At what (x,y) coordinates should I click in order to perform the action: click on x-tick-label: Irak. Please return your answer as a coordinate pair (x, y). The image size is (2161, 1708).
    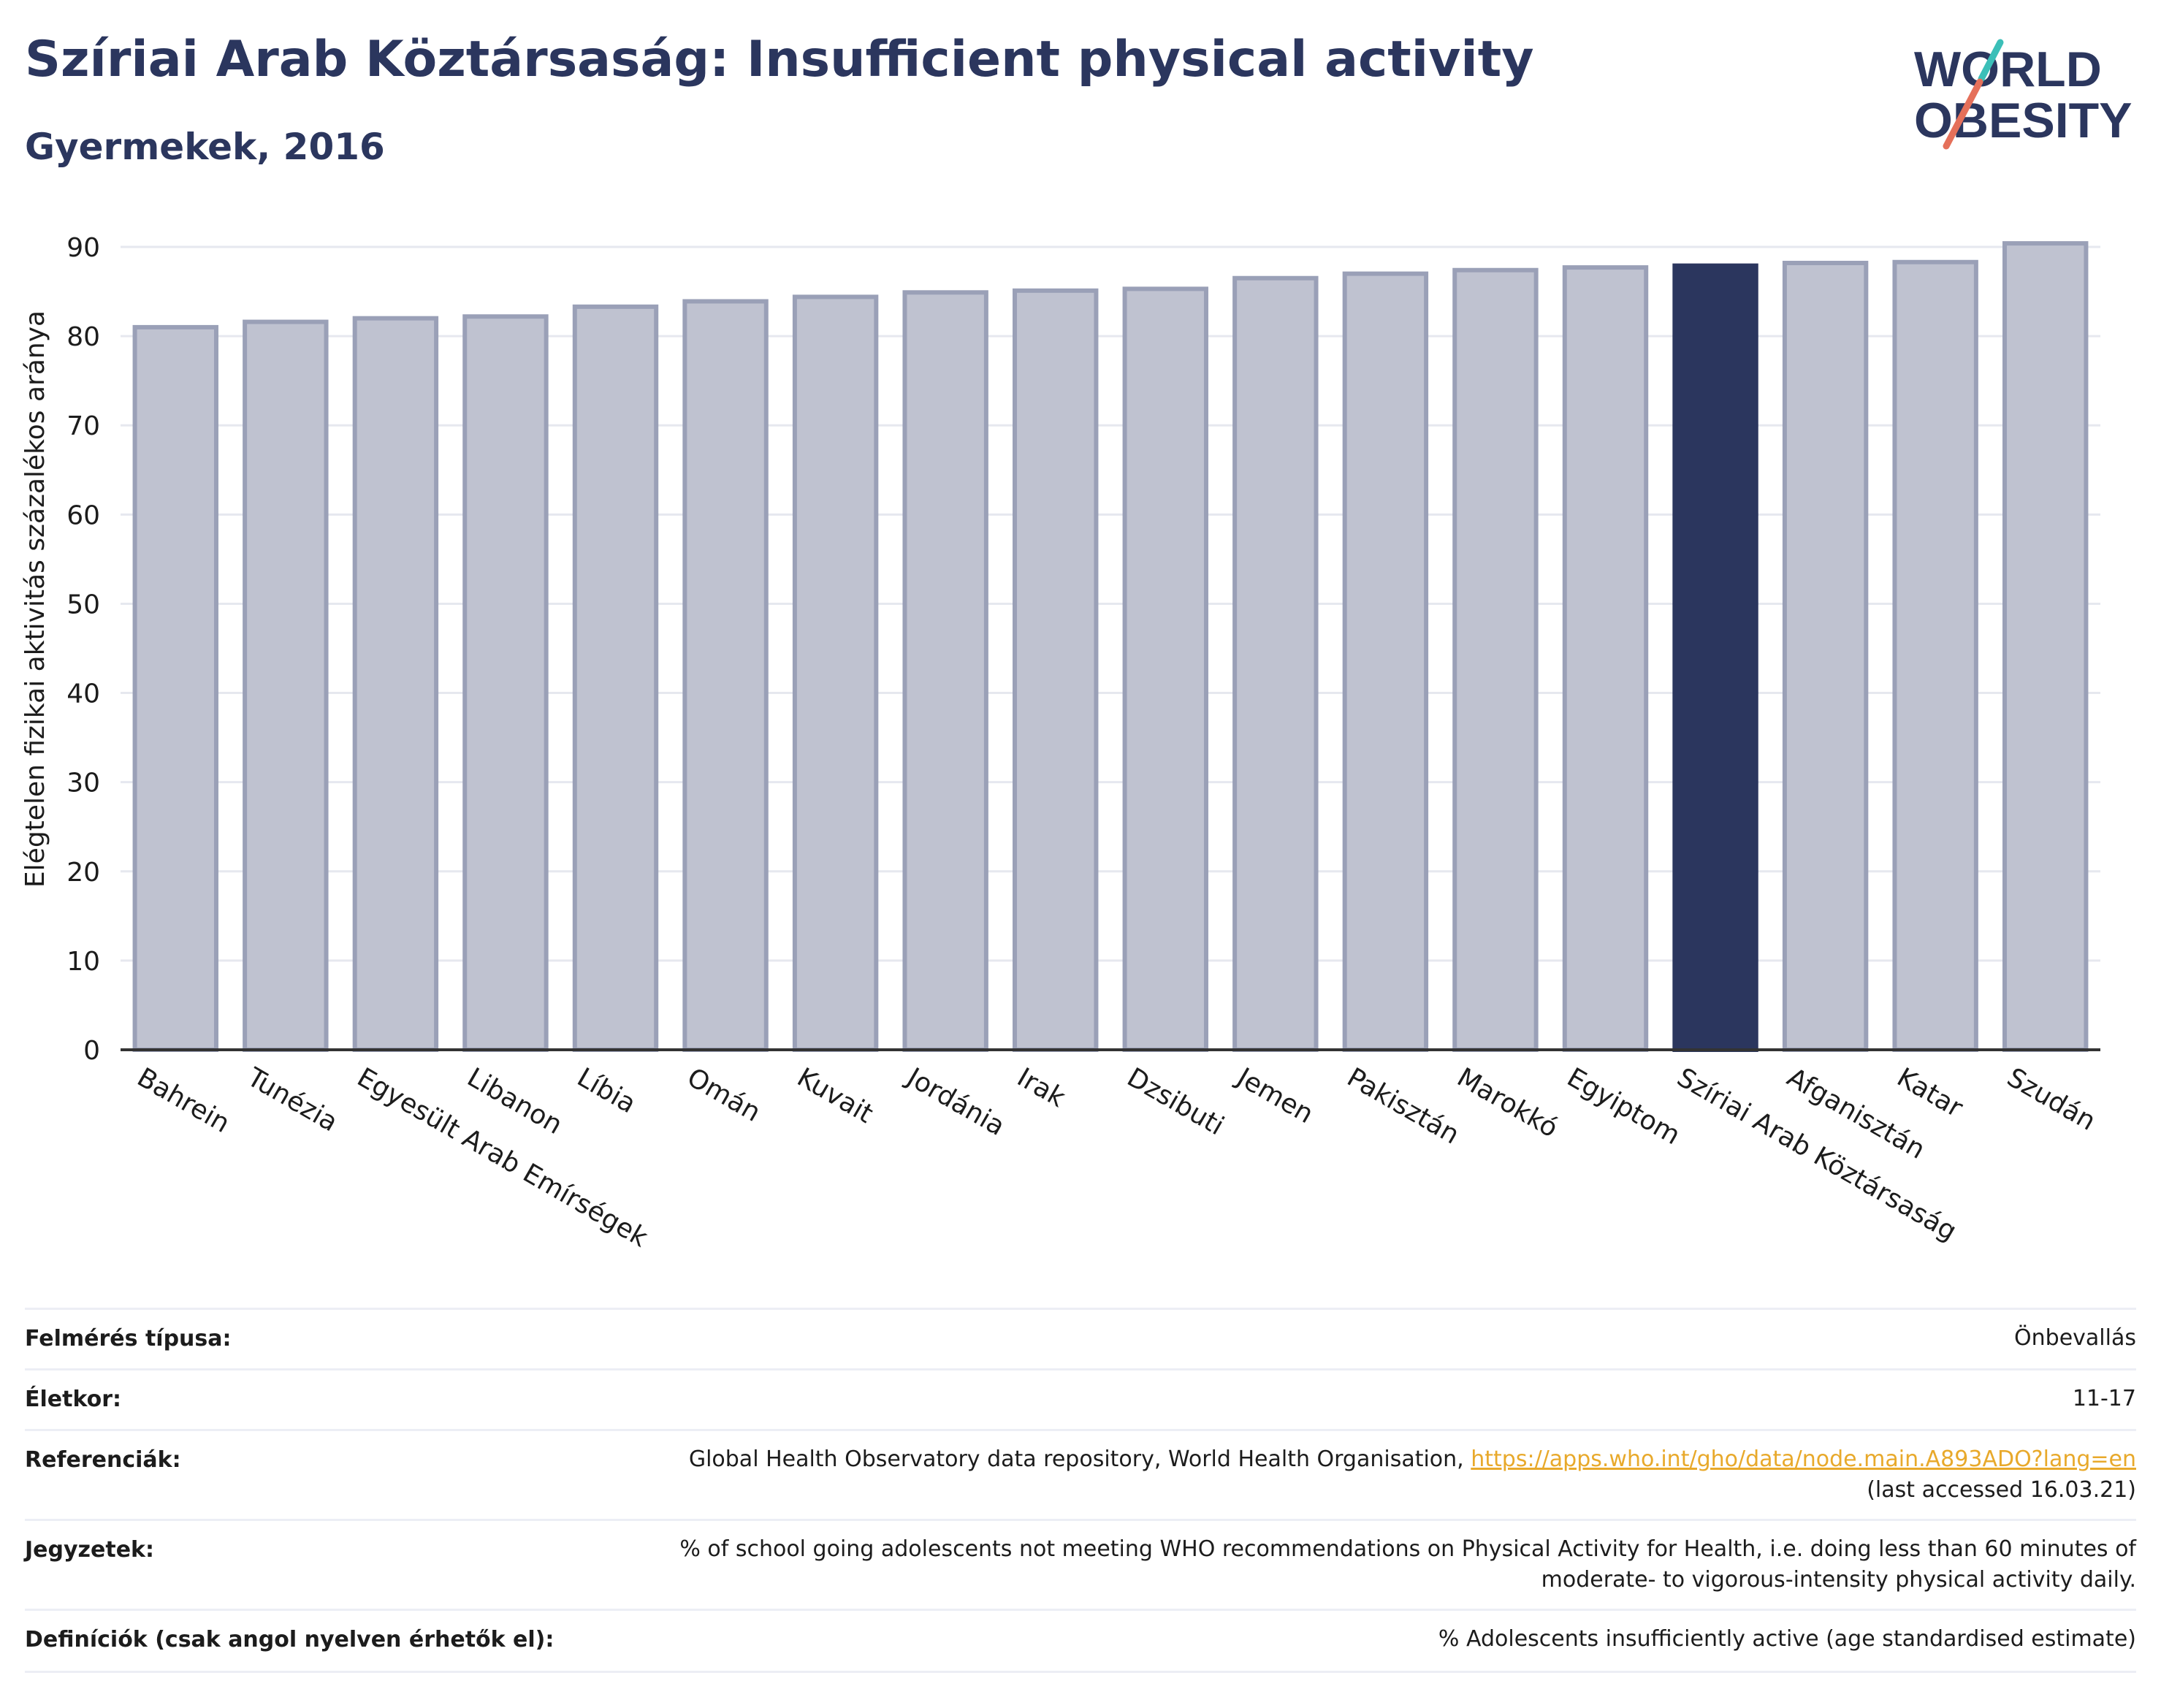
    Looking at the image, I should click on (1041, 1087).